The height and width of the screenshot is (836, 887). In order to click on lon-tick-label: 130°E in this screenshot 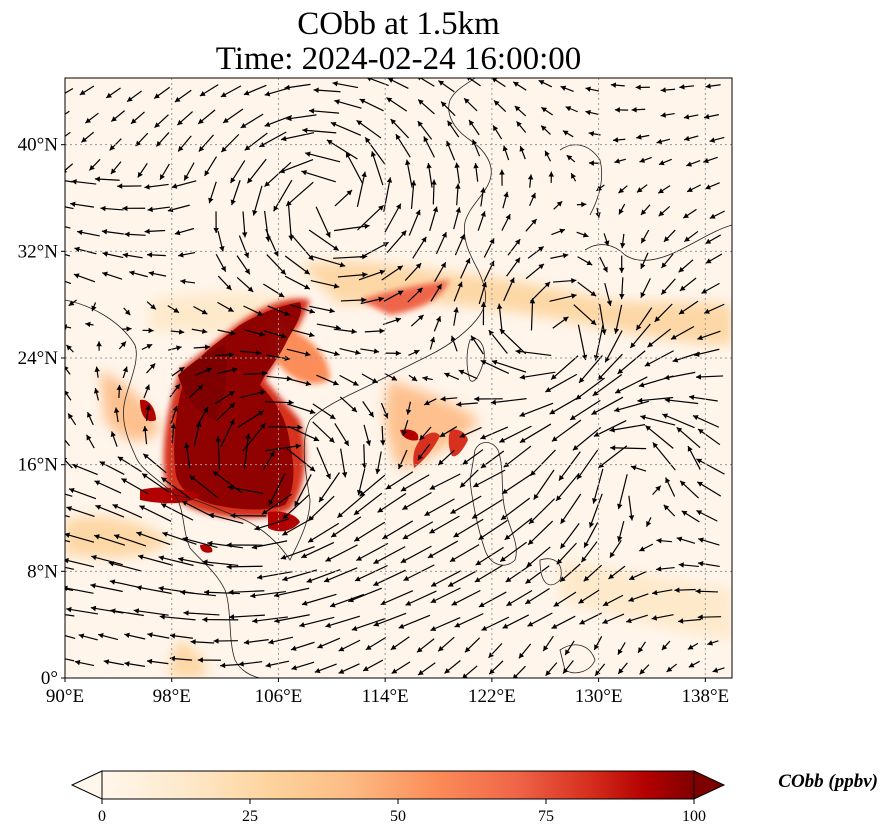, I will do `click(599, 696)`.